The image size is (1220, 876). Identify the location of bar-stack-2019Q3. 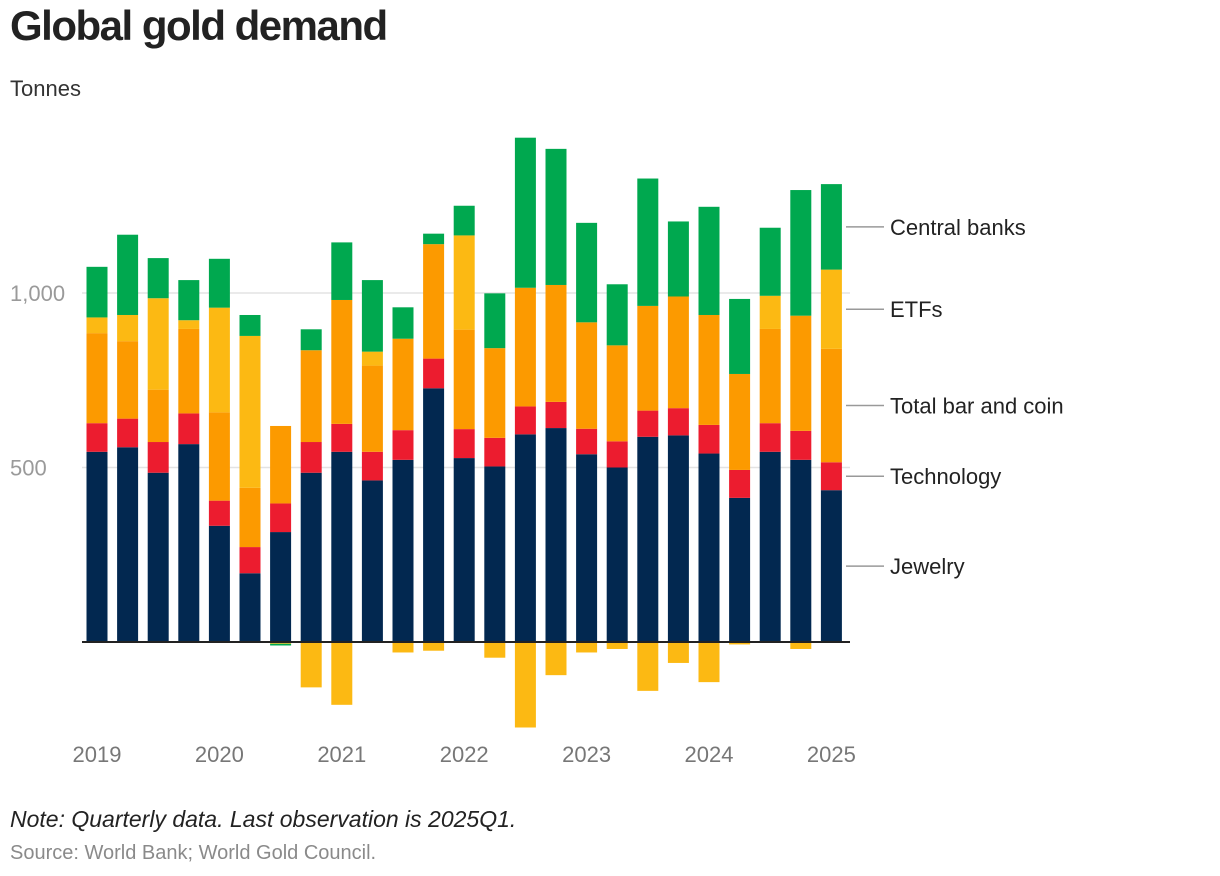
(158, 450).